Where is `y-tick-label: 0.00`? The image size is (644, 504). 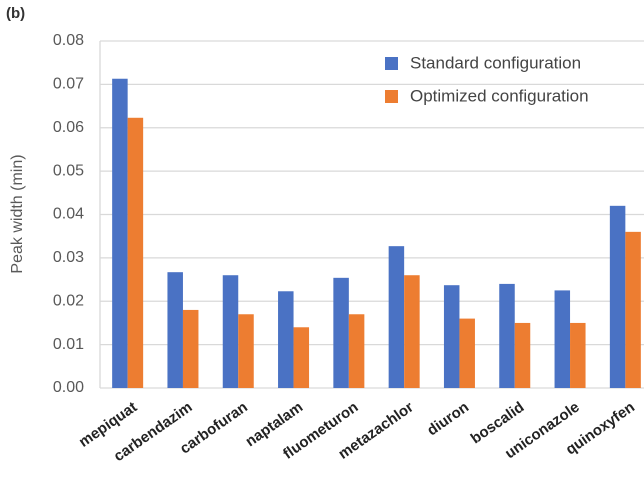
y-tick-label: 0.00 is located at coordinates (68, 387).